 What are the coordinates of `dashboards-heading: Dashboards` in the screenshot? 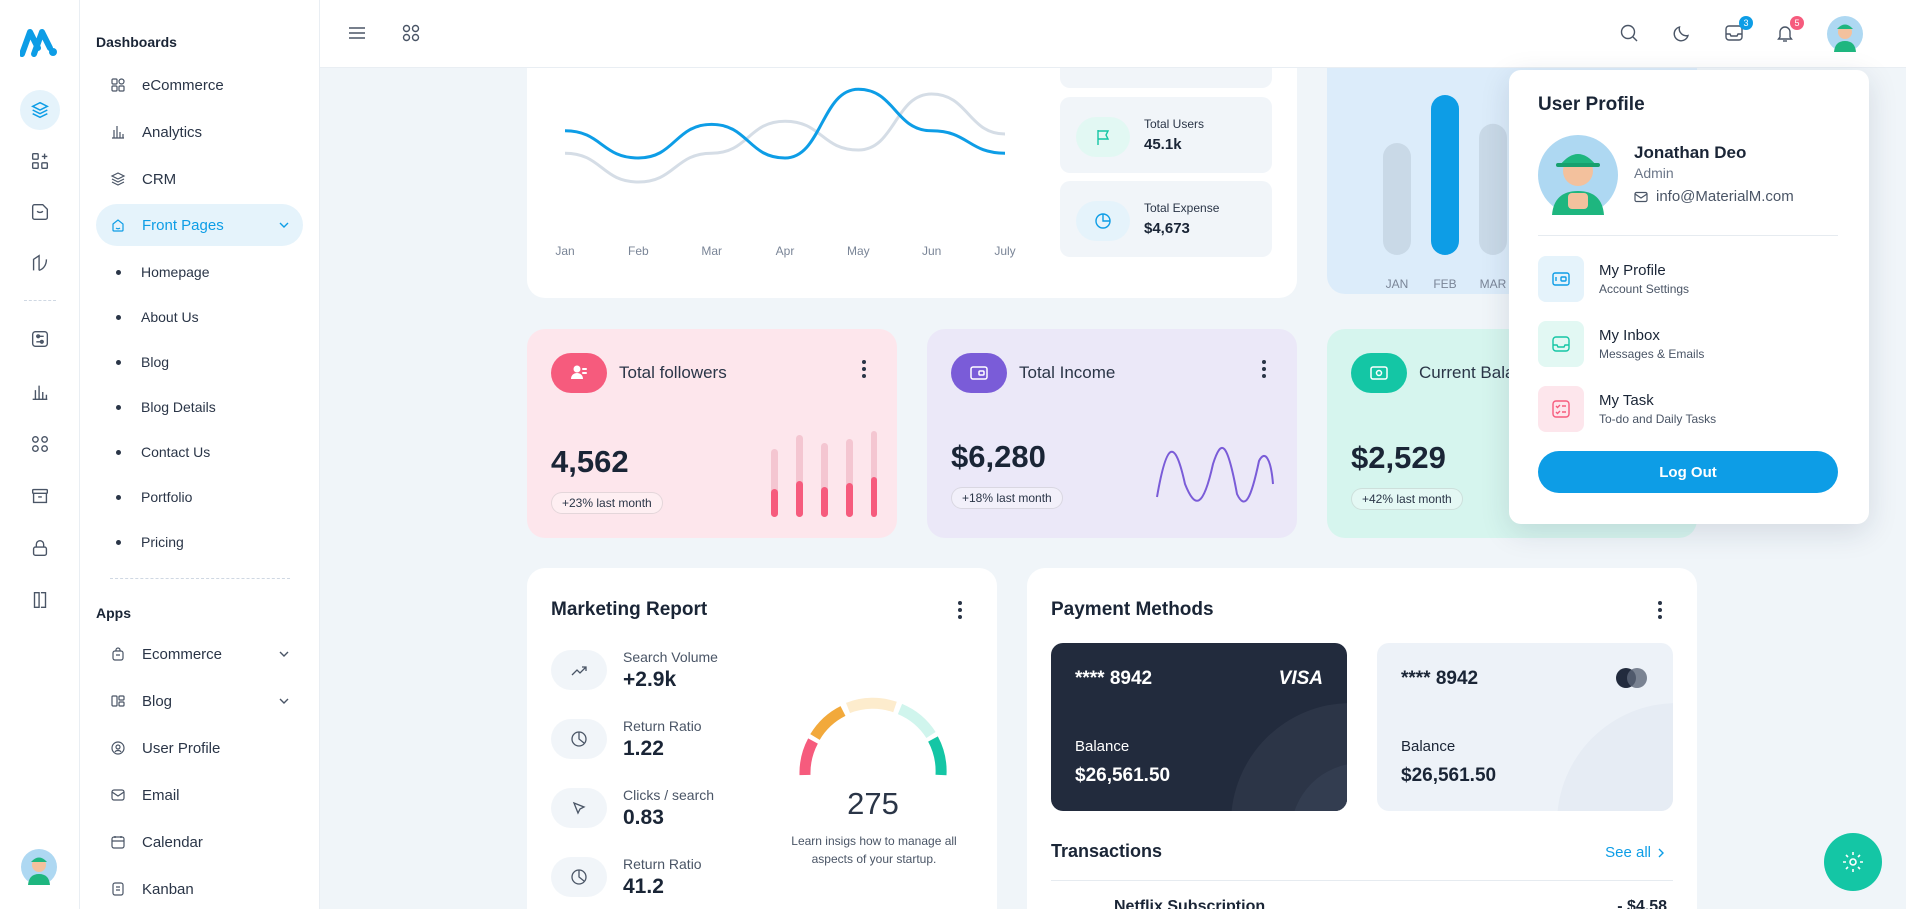 It's located at (136, 42).